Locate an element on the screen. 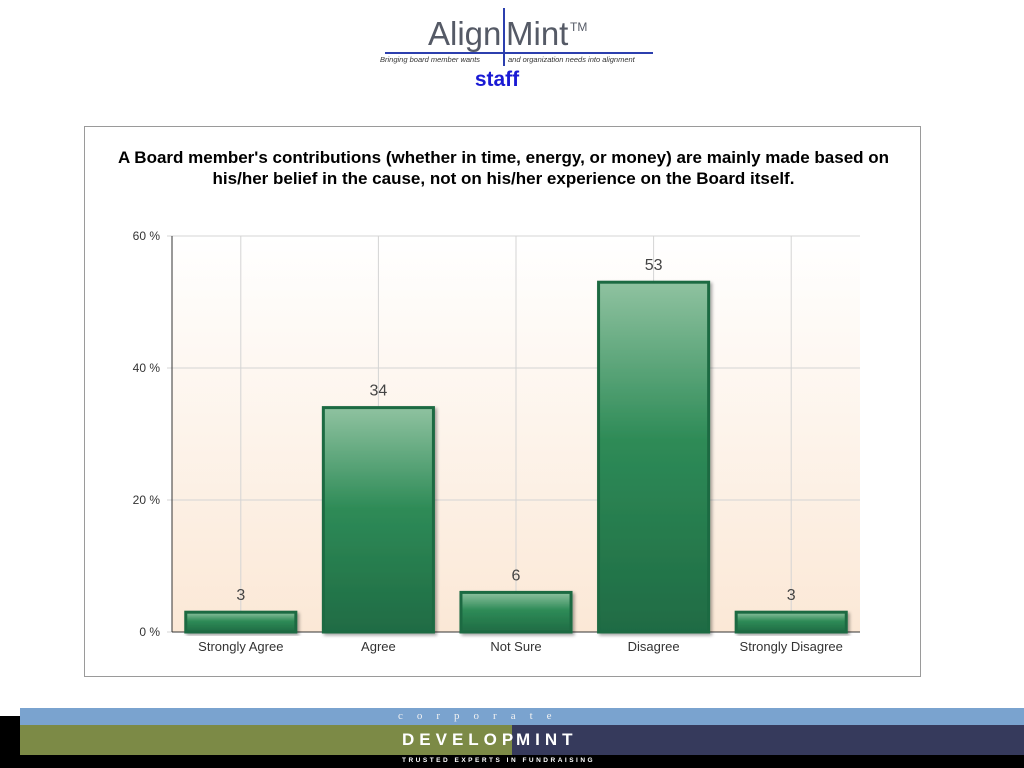 This screenshot has height=768, width=1024. y-tick-label: 40 % is located at coordinates (147, 368).